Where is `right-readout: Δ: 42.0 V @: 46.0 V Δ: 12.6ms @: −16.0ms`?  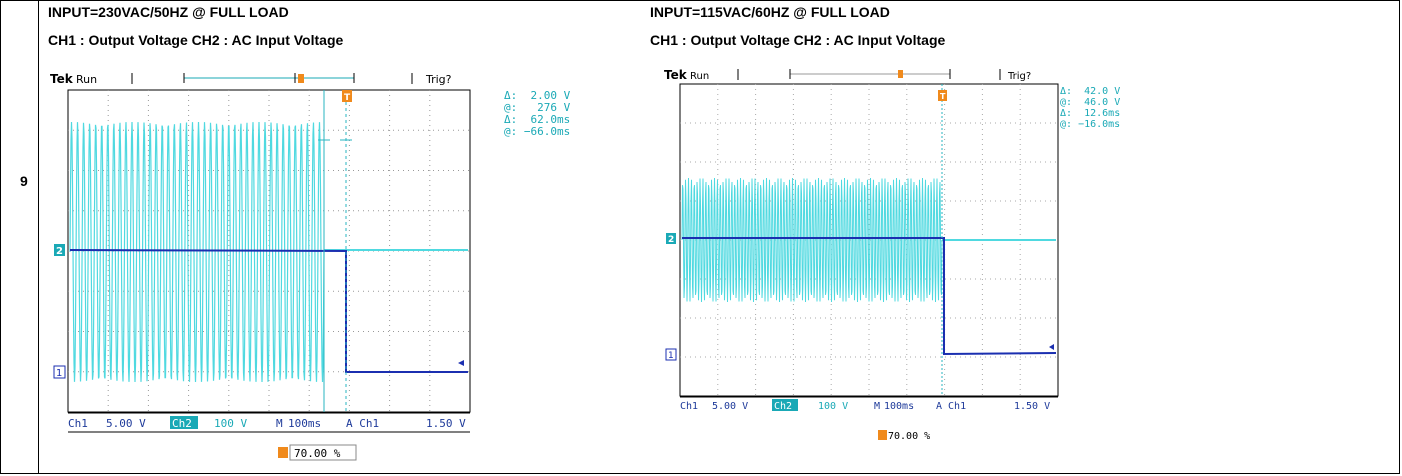
right-readout: Δ: 42.0 V @: 46.0 V Δ: 12.6ms @: −16.0ms is located at coordinates (1090, 108).